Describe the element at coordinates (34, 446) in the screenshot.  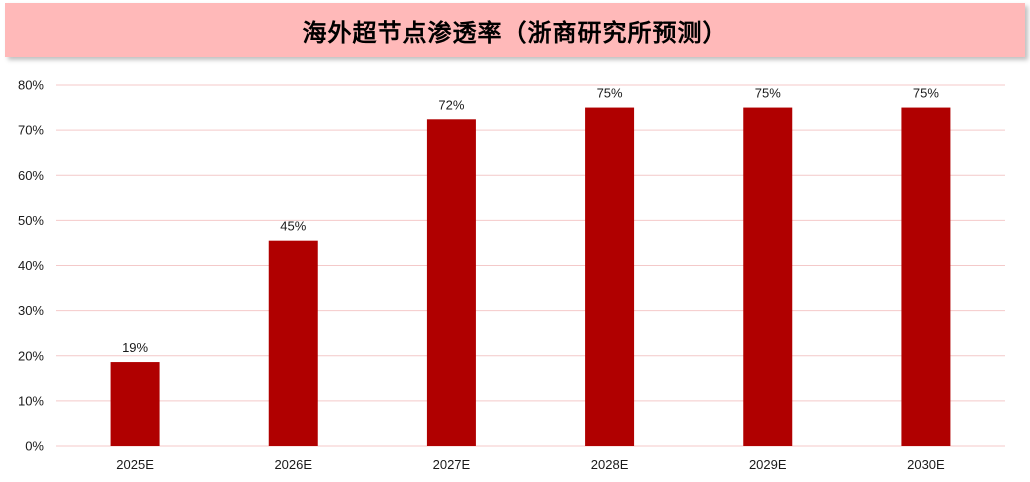
I see `y-tick-label: 0%` at that location.